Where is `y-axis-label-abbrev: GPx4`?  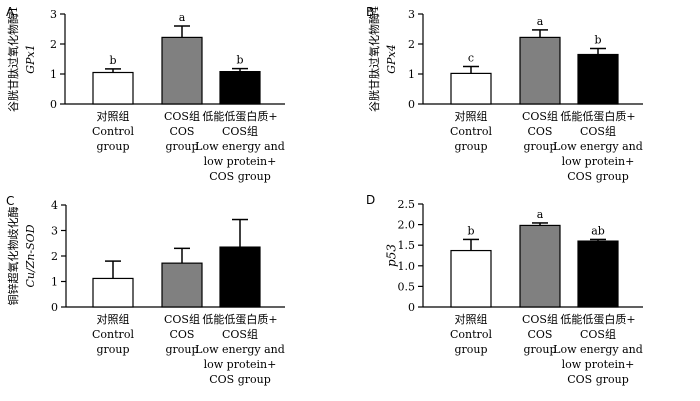 y-axis-label-abbrev: GPx4 is located at coordinates (391, 58).